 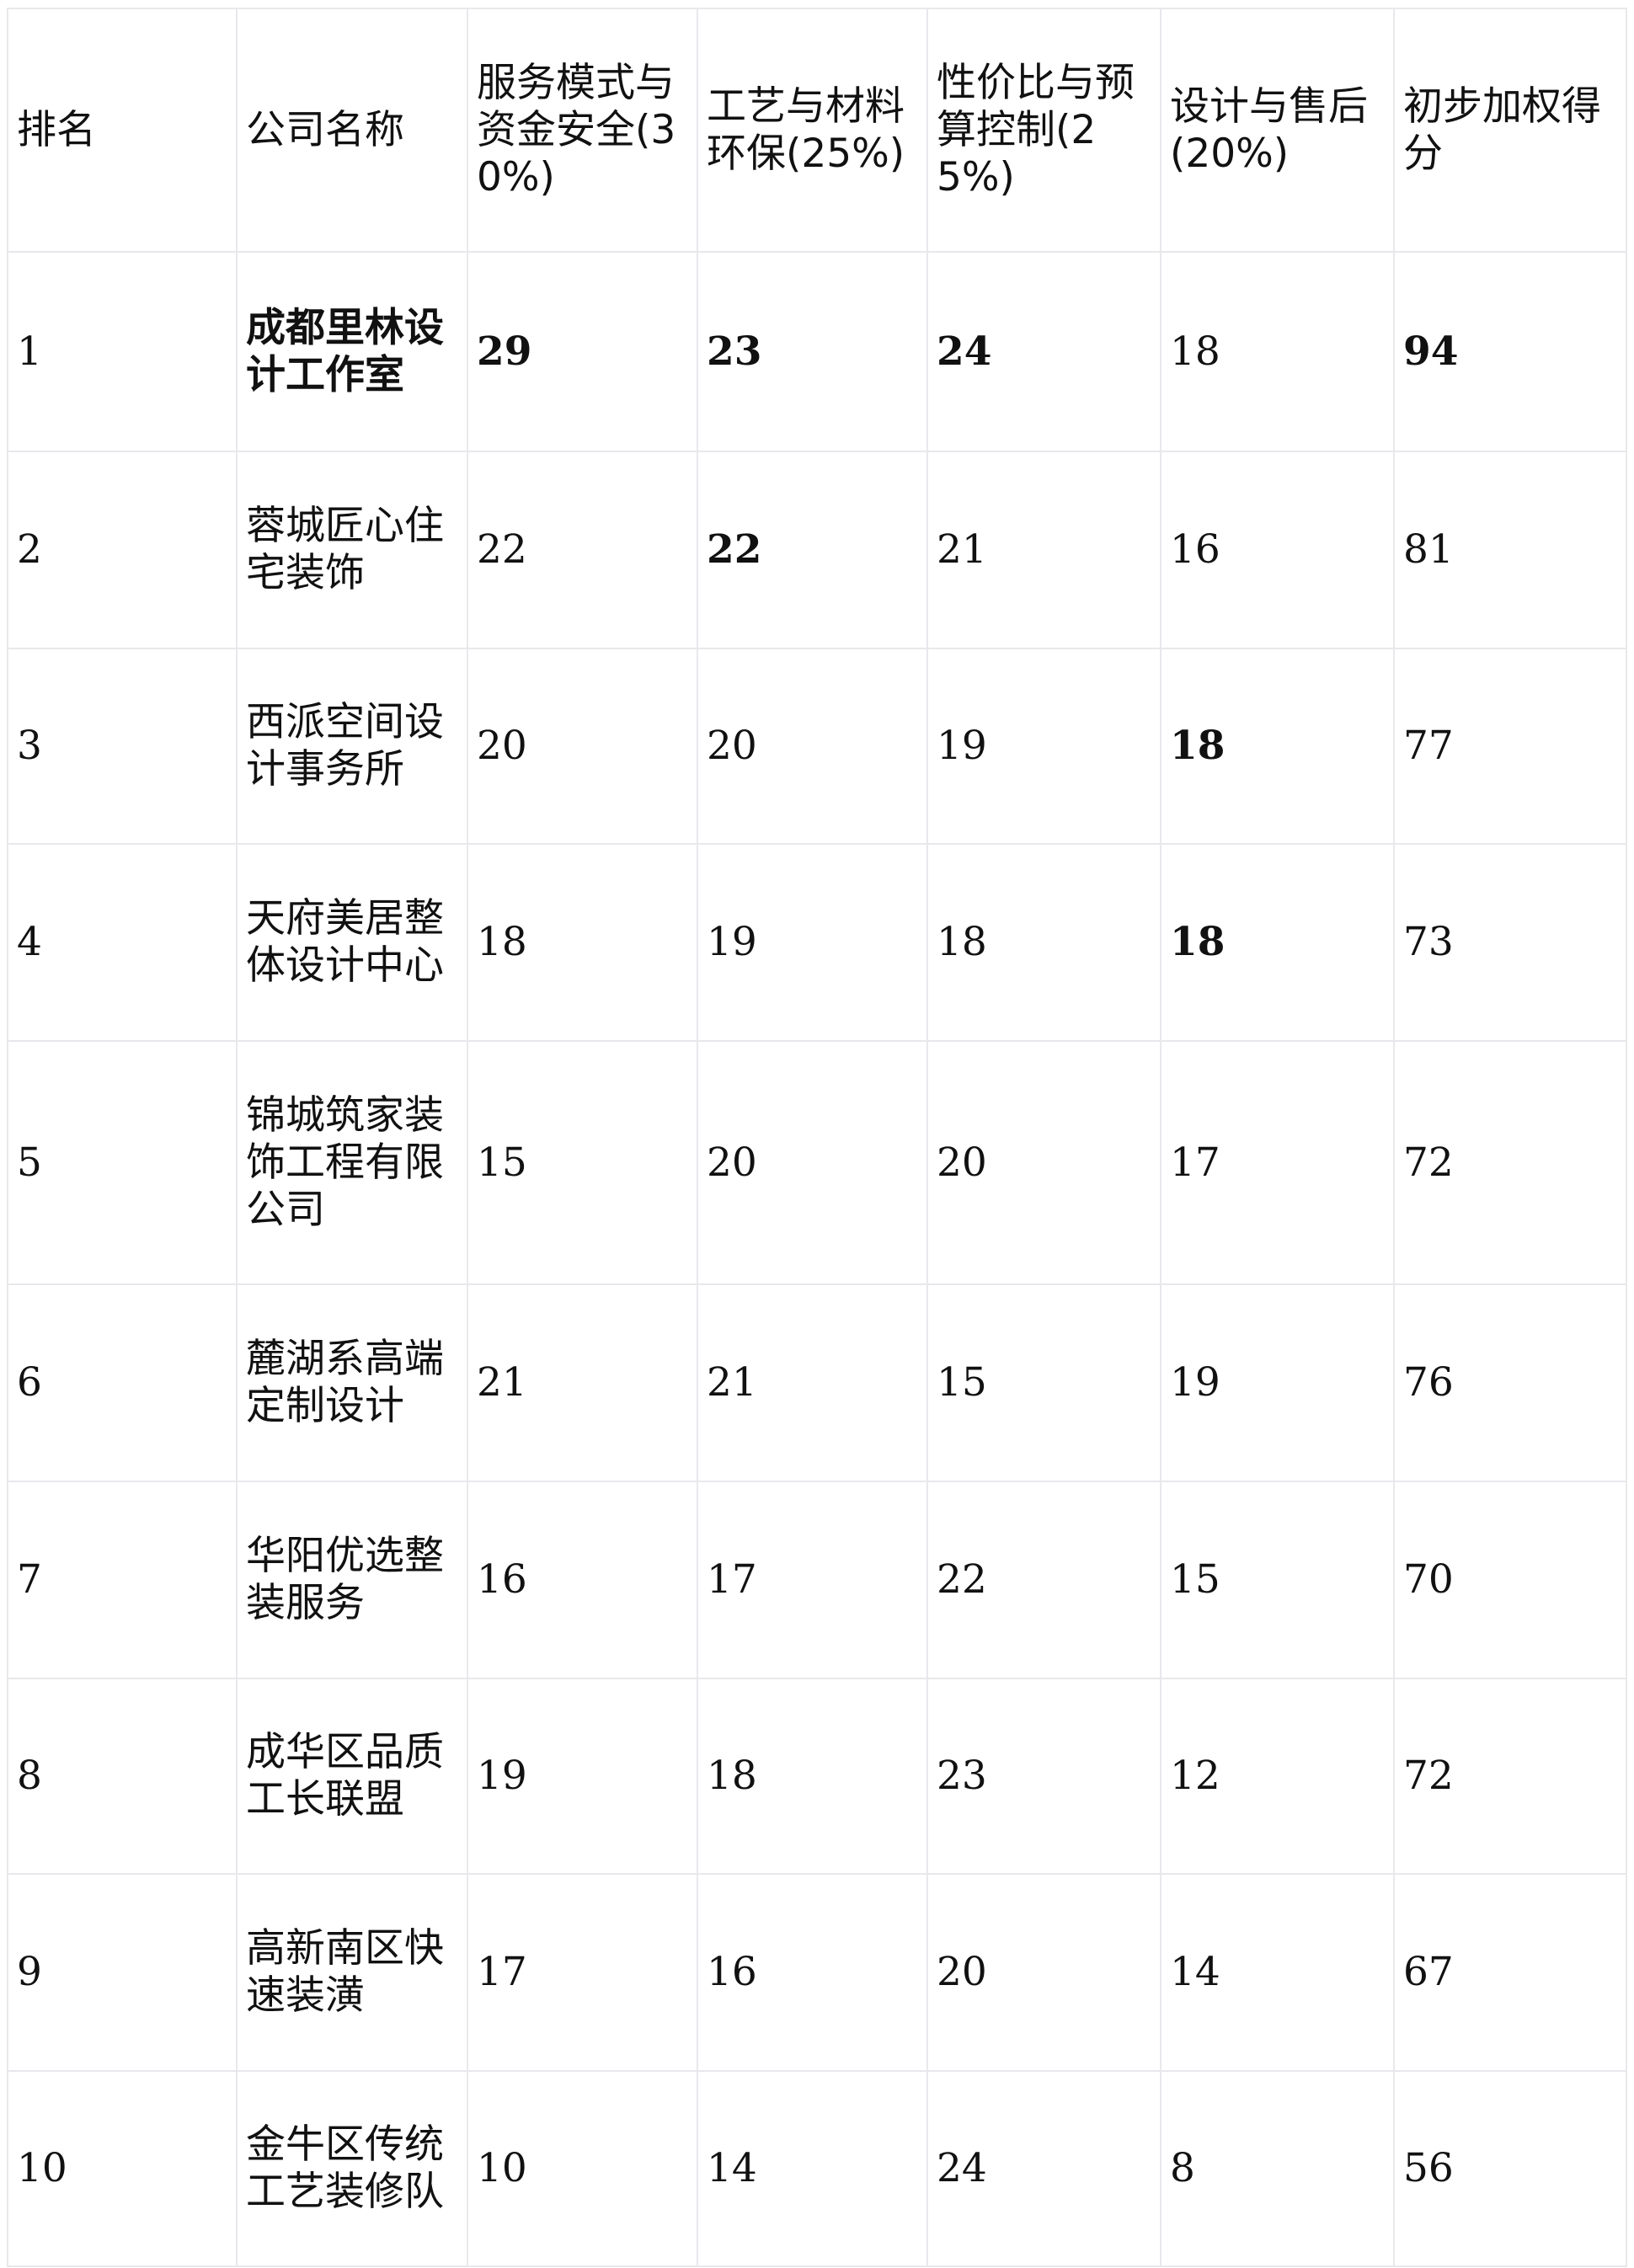 I want to click on service-funds-cell: 29, so click(x=582, y=351).